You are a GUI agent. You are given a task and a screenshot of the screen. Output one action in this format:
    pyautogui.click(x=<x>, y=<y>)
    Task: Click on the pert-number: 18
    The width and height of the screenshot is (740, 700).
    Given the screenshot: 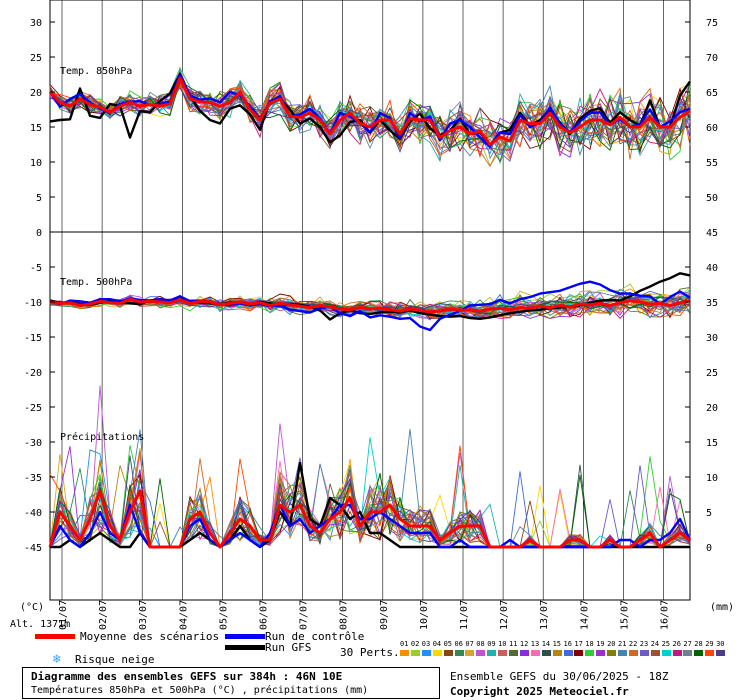 What is the action you would take?
    pyautogui.click(x=589, y=644)
    